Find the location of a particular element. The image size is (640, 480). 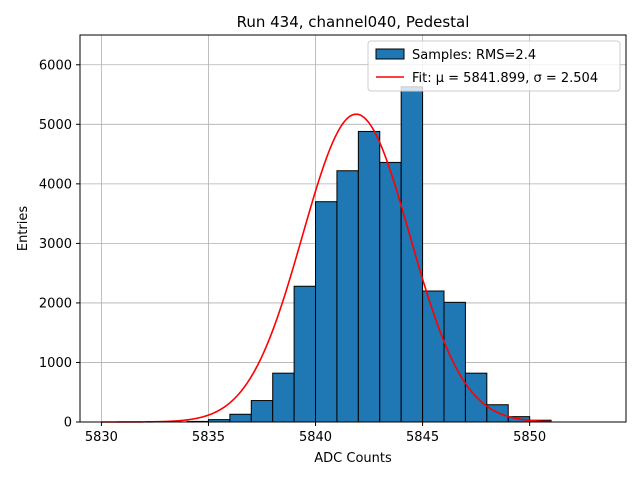

x-tick-label: 5840 is located at coordinates (315, 437).